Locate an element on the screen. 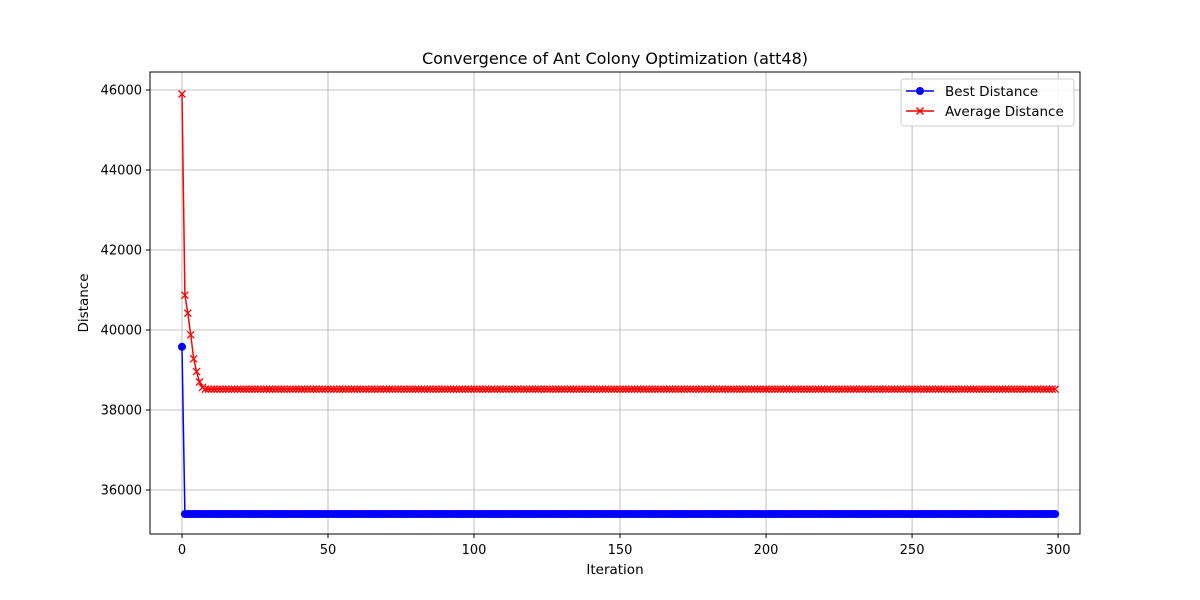 Image resolution: width=1200 pixels, height=600 pixels. legend-marker-average is located at coordinates (920, 111).